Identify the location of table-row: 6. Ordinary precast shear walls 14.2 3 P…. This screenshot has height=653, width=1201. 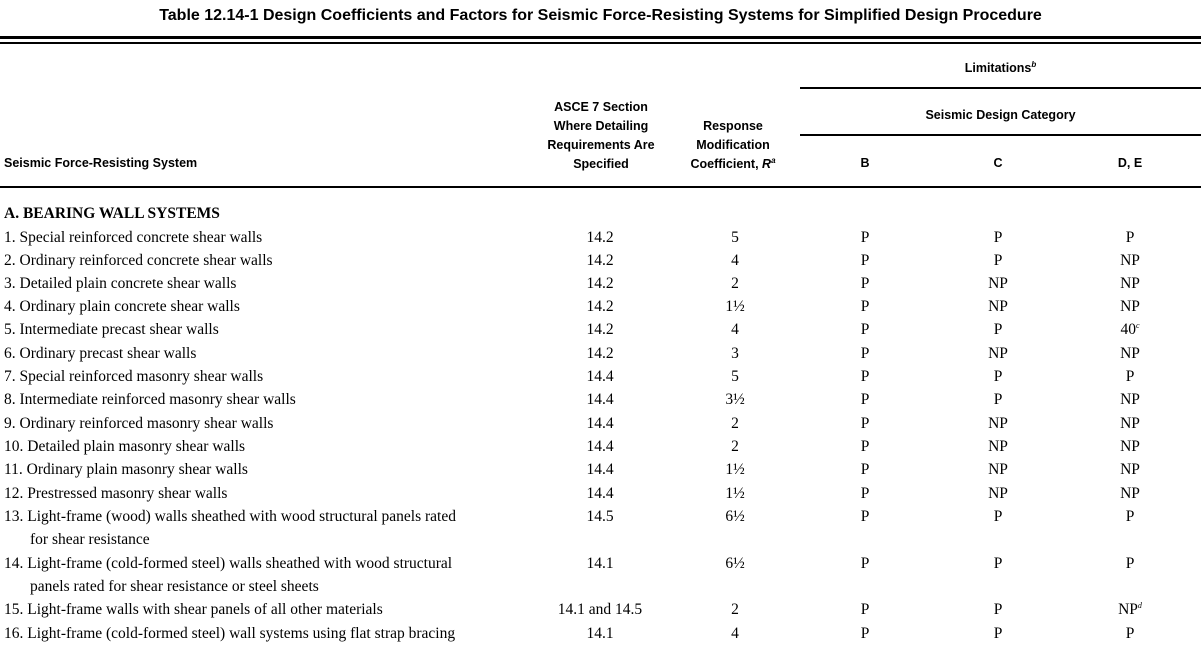
(600, 353).